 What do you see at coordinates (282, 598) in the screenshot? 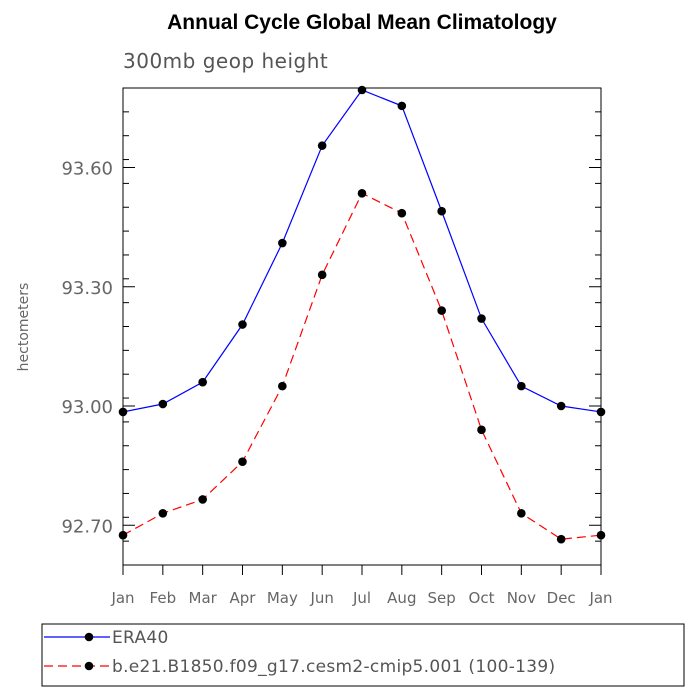
I see `x-tick-label: May` at bounding box center [282, 598].